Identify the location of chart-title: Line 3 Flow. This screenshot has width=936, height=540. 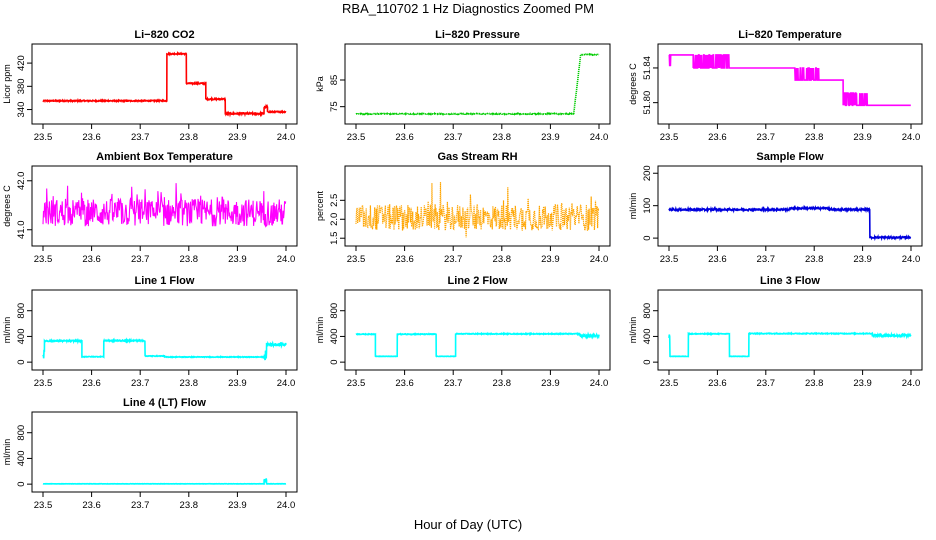
(790, 281).